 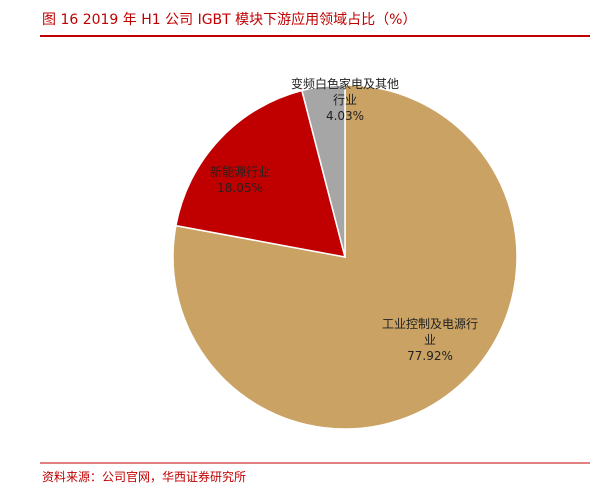 What do you see at coordinates (344, 92) in the screenshot?
I see `slice-category: 变频白色家电及其他行业` at bounding box center [344, 92].